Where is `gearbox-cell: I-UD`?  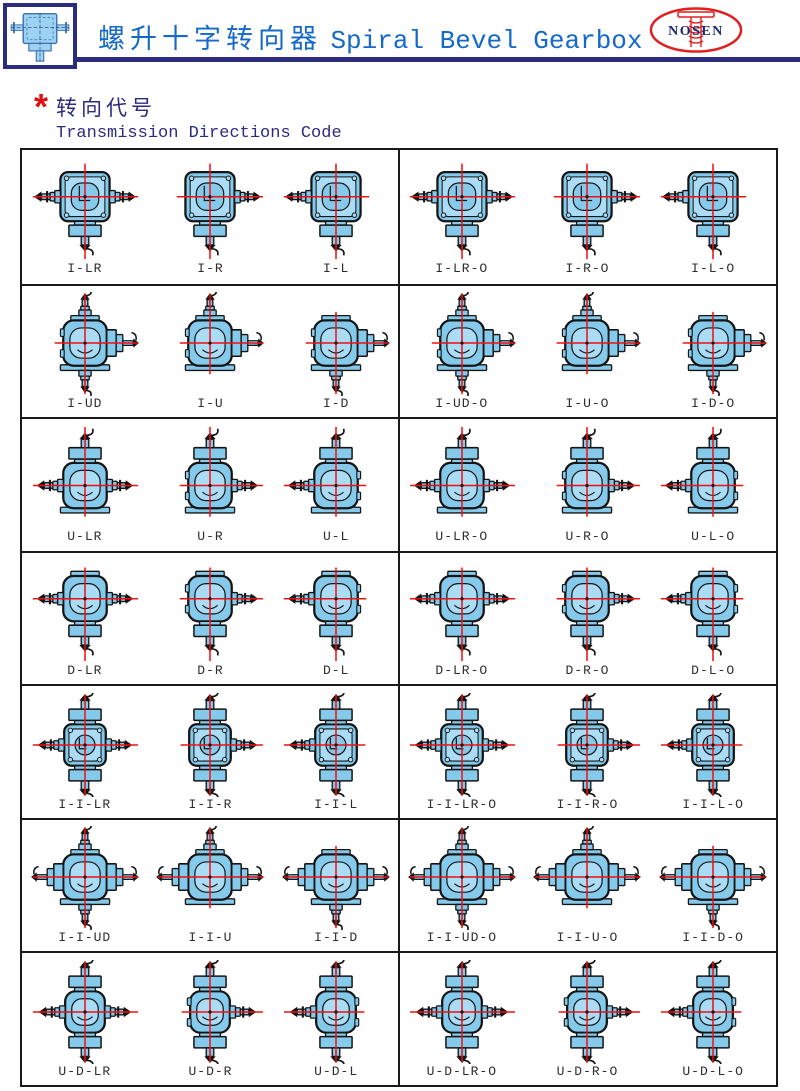 gearbox-cell: I-UD is located at coordinates (85, 351).